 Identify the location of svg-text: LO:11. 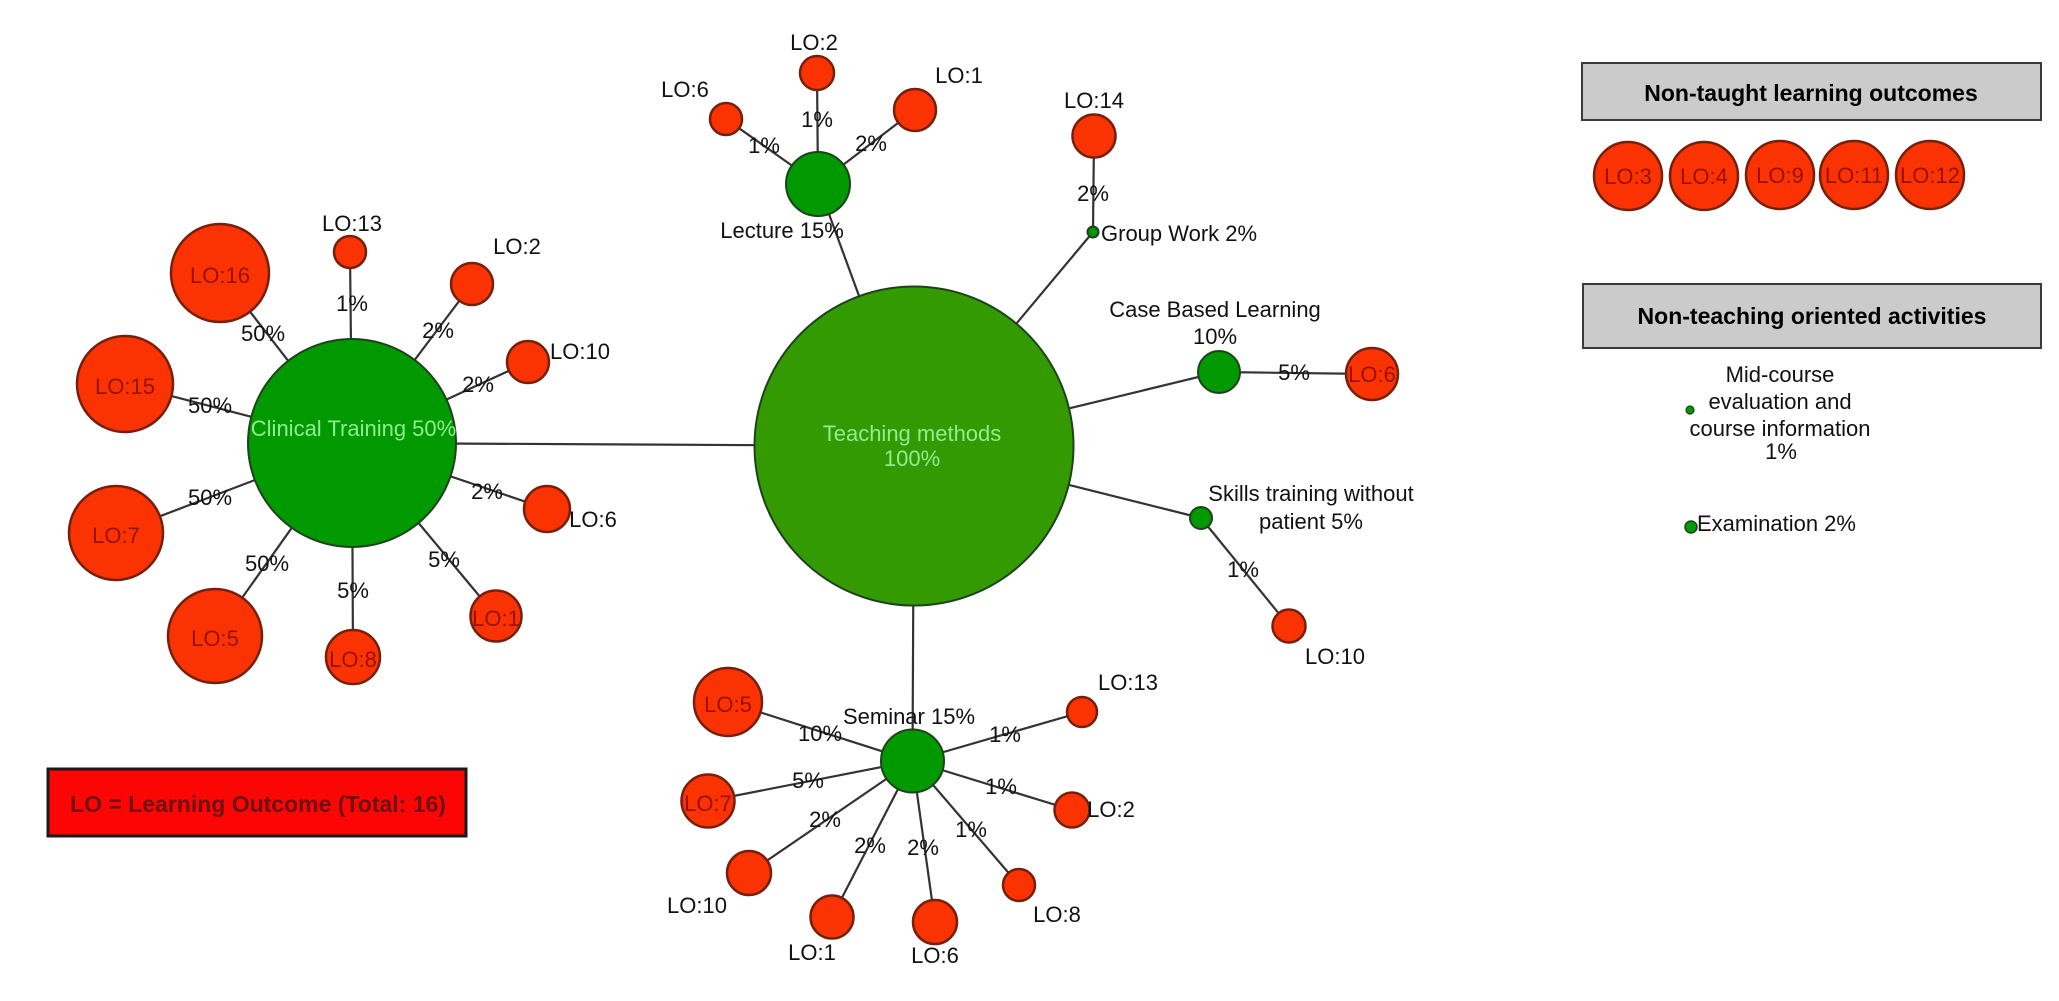
(1854, 175).